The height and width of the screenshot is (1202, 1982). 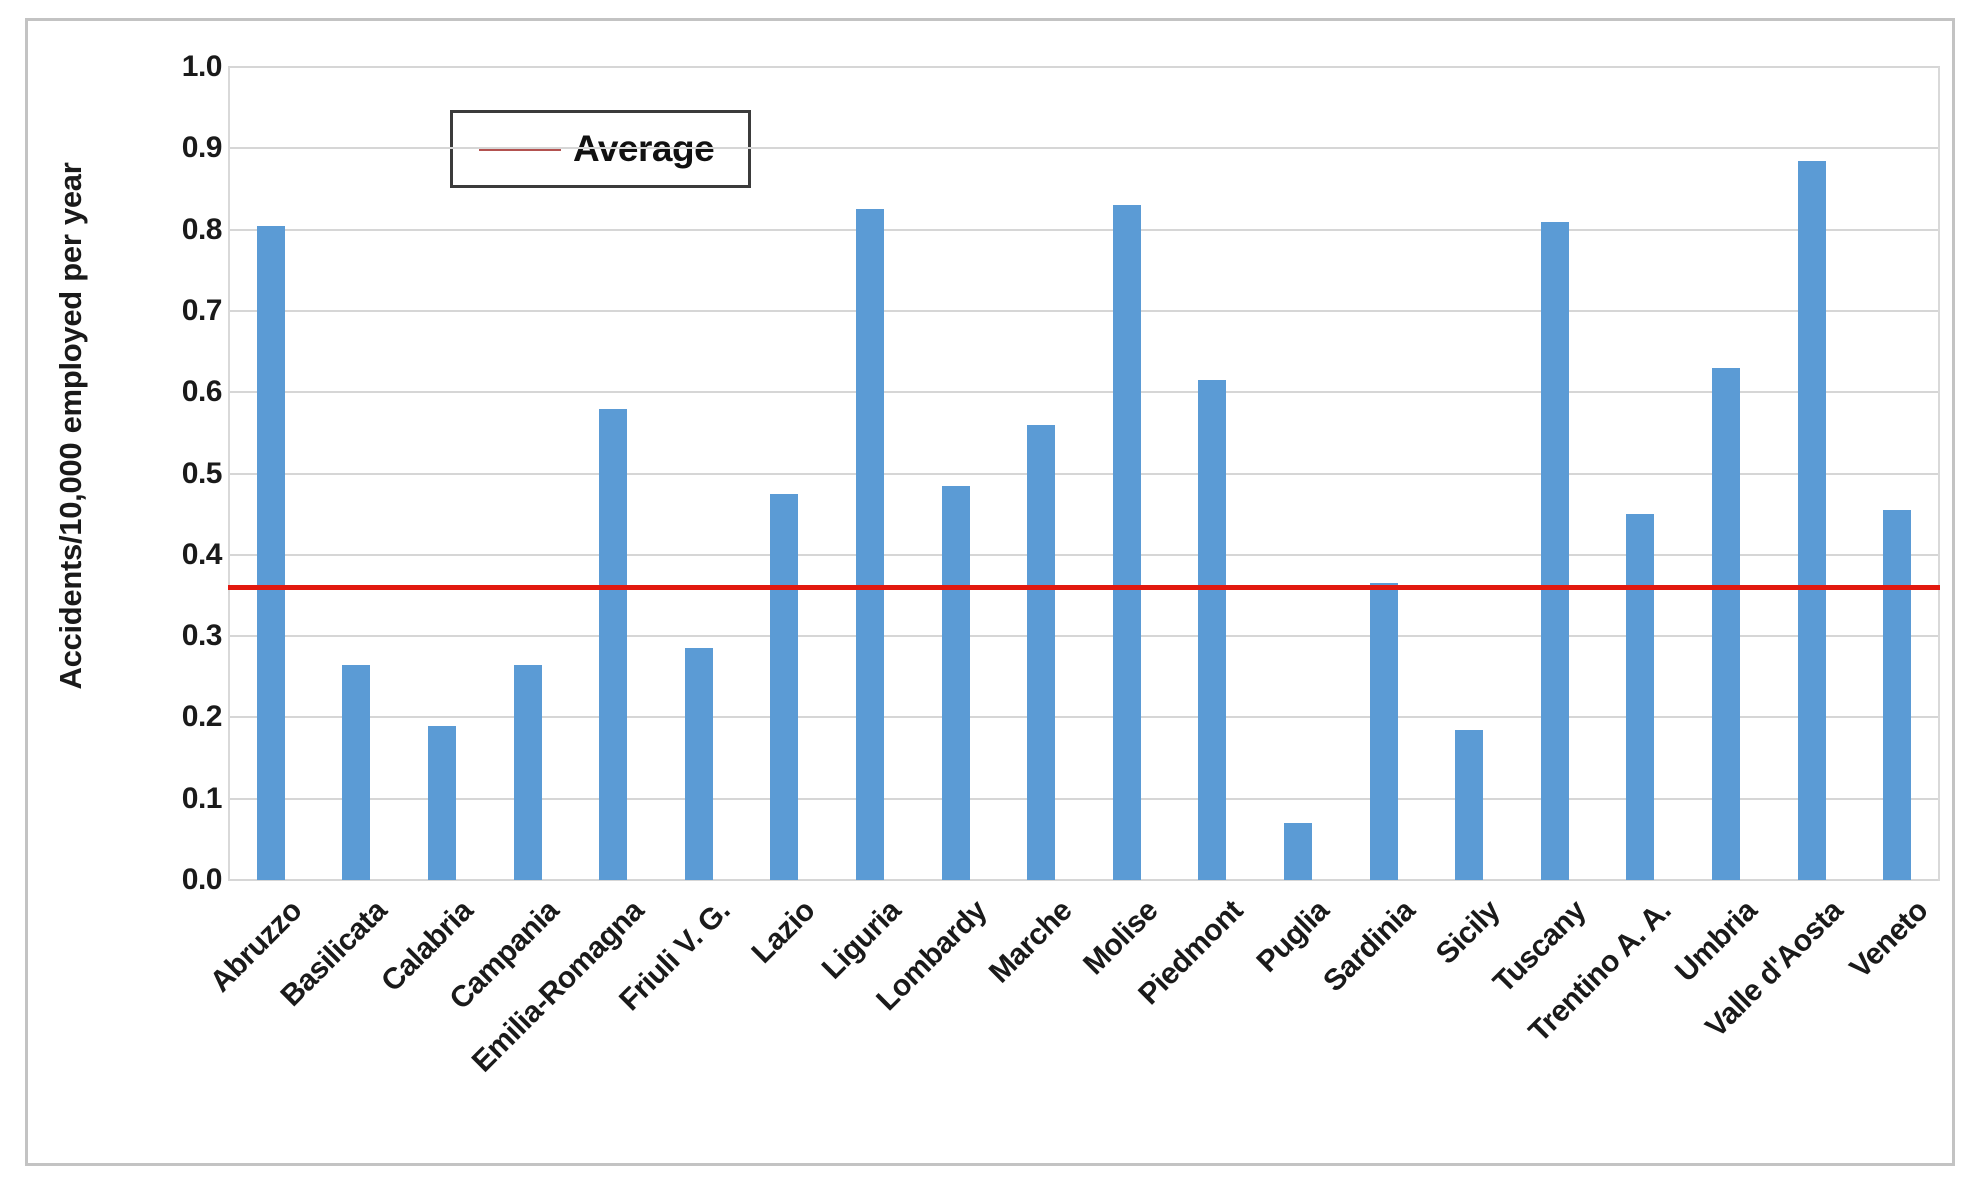 I want to click on bar-tuscany, so click(x=1554, y=550).